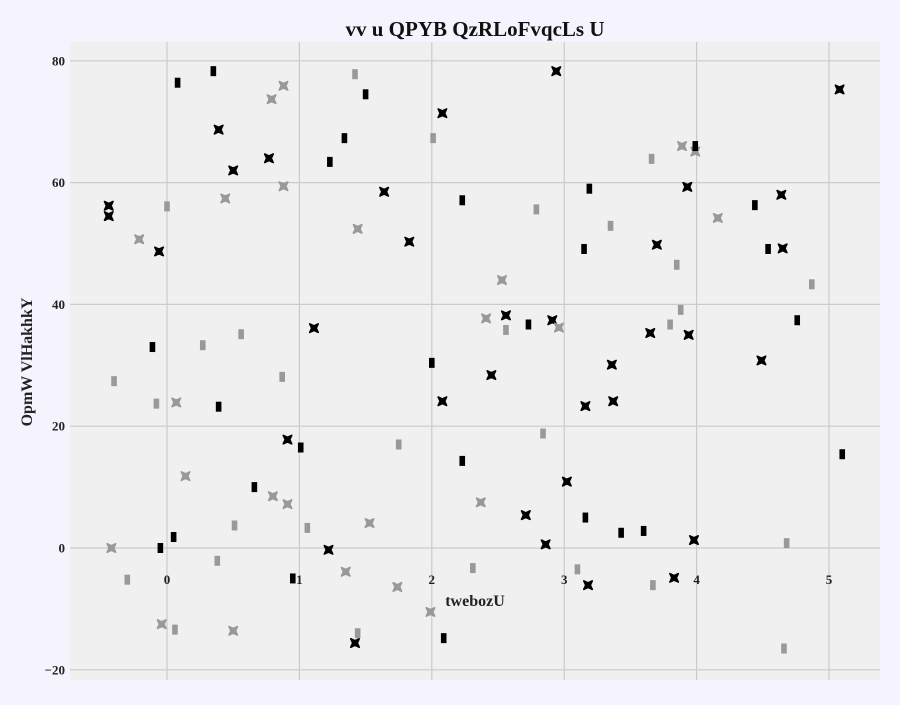  What do you see at coordinates (829, 579) in the screenshot?
I see `x-tick-label: 5` at bounding box center [829, 579].